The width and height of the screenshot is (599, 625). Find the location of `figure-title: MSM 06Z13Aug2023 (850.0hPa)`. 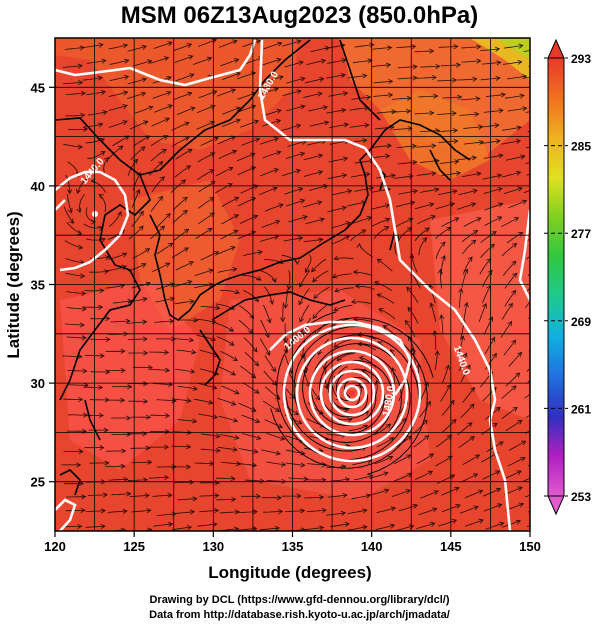

figure-title: MSM 06Z13Aug2023 (850.0hPa) is located at coordinates (299, 15).